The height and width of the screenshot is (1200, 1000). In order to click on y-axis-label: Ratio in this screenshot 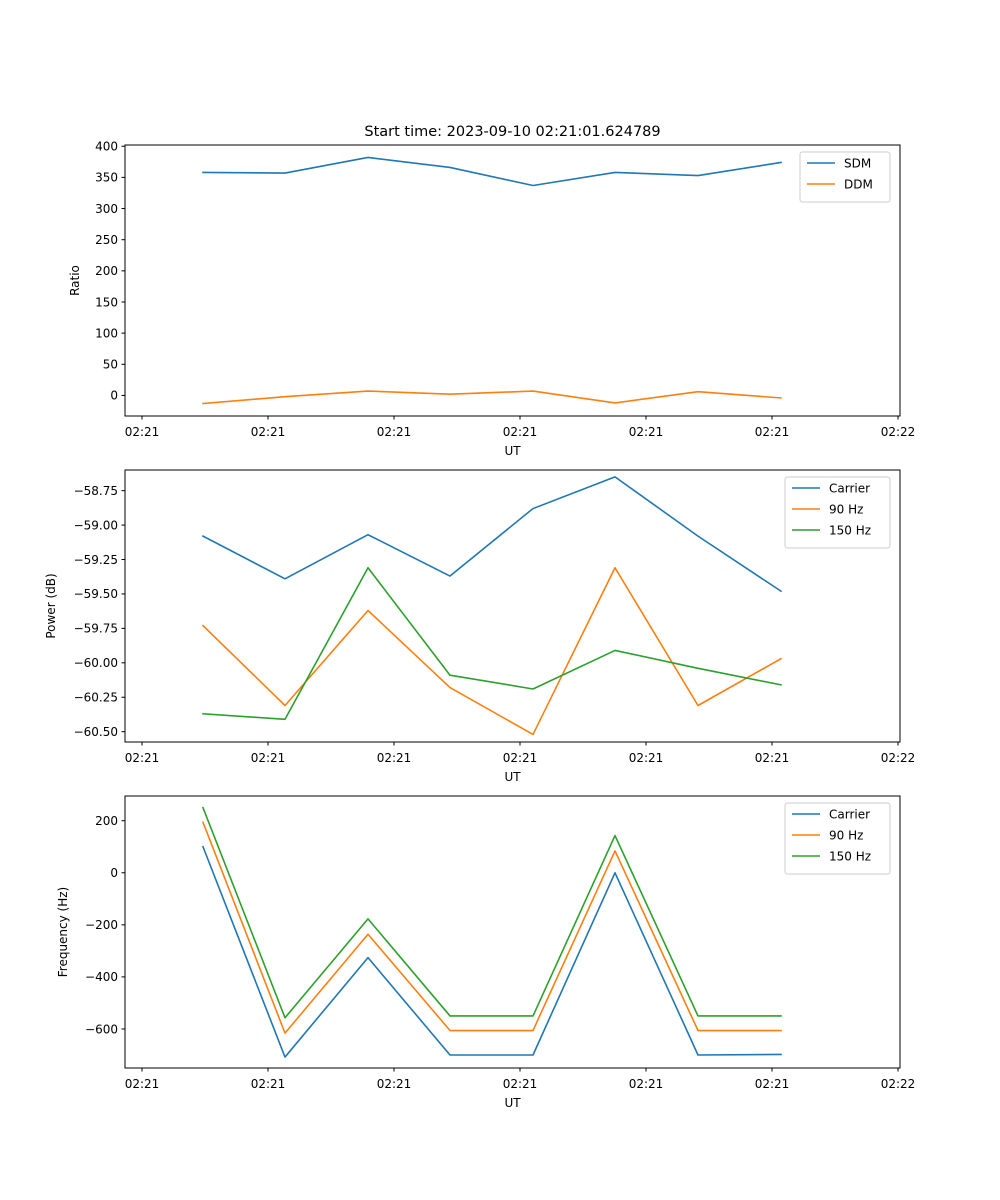, I will do `click(75, 280)`.